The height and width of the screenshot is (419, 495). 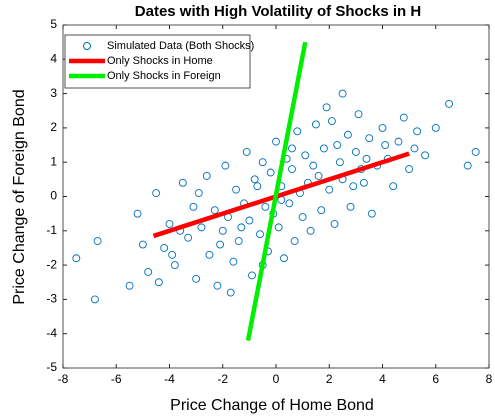 What do you see at coordinates (169, 379) in the screenshot?
I see `x-tick-label: -4` at bounding box center [169, 379].